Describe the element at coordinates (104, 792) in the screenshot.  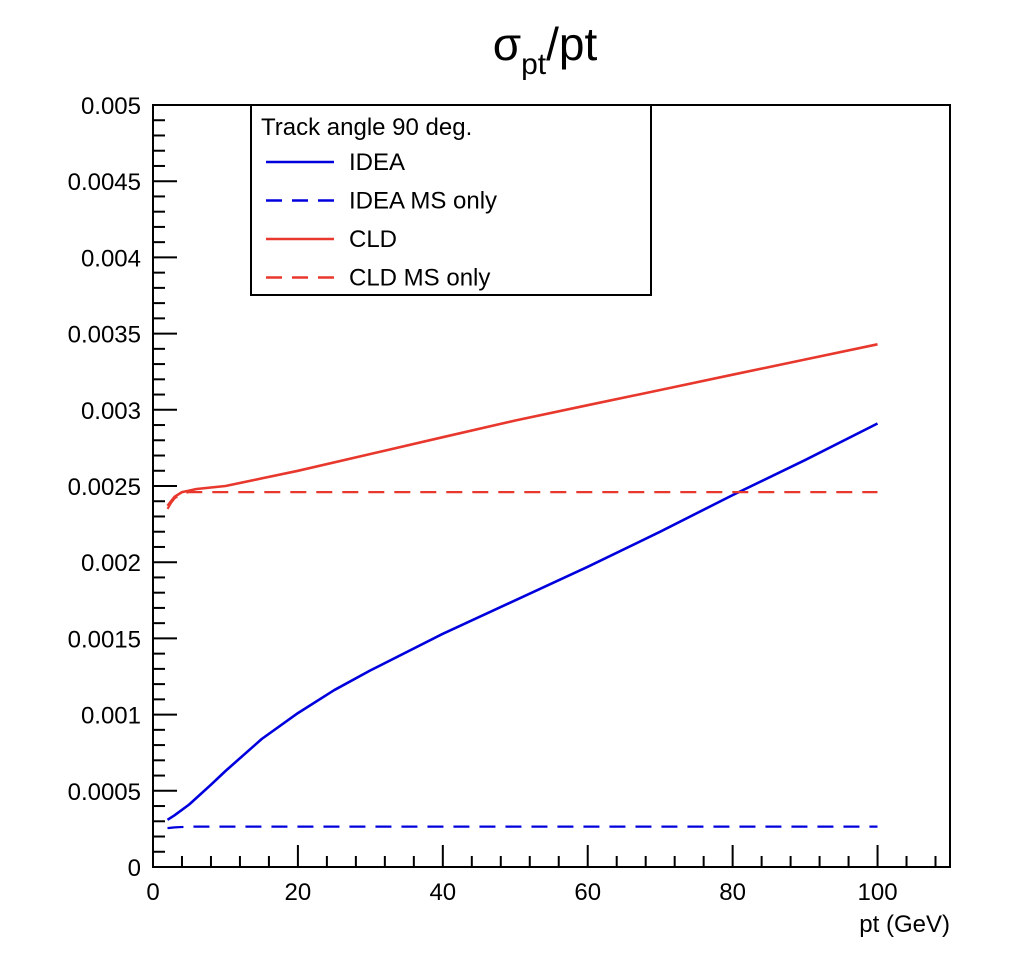
I see `y-tick-label: 0.0005` at that location.